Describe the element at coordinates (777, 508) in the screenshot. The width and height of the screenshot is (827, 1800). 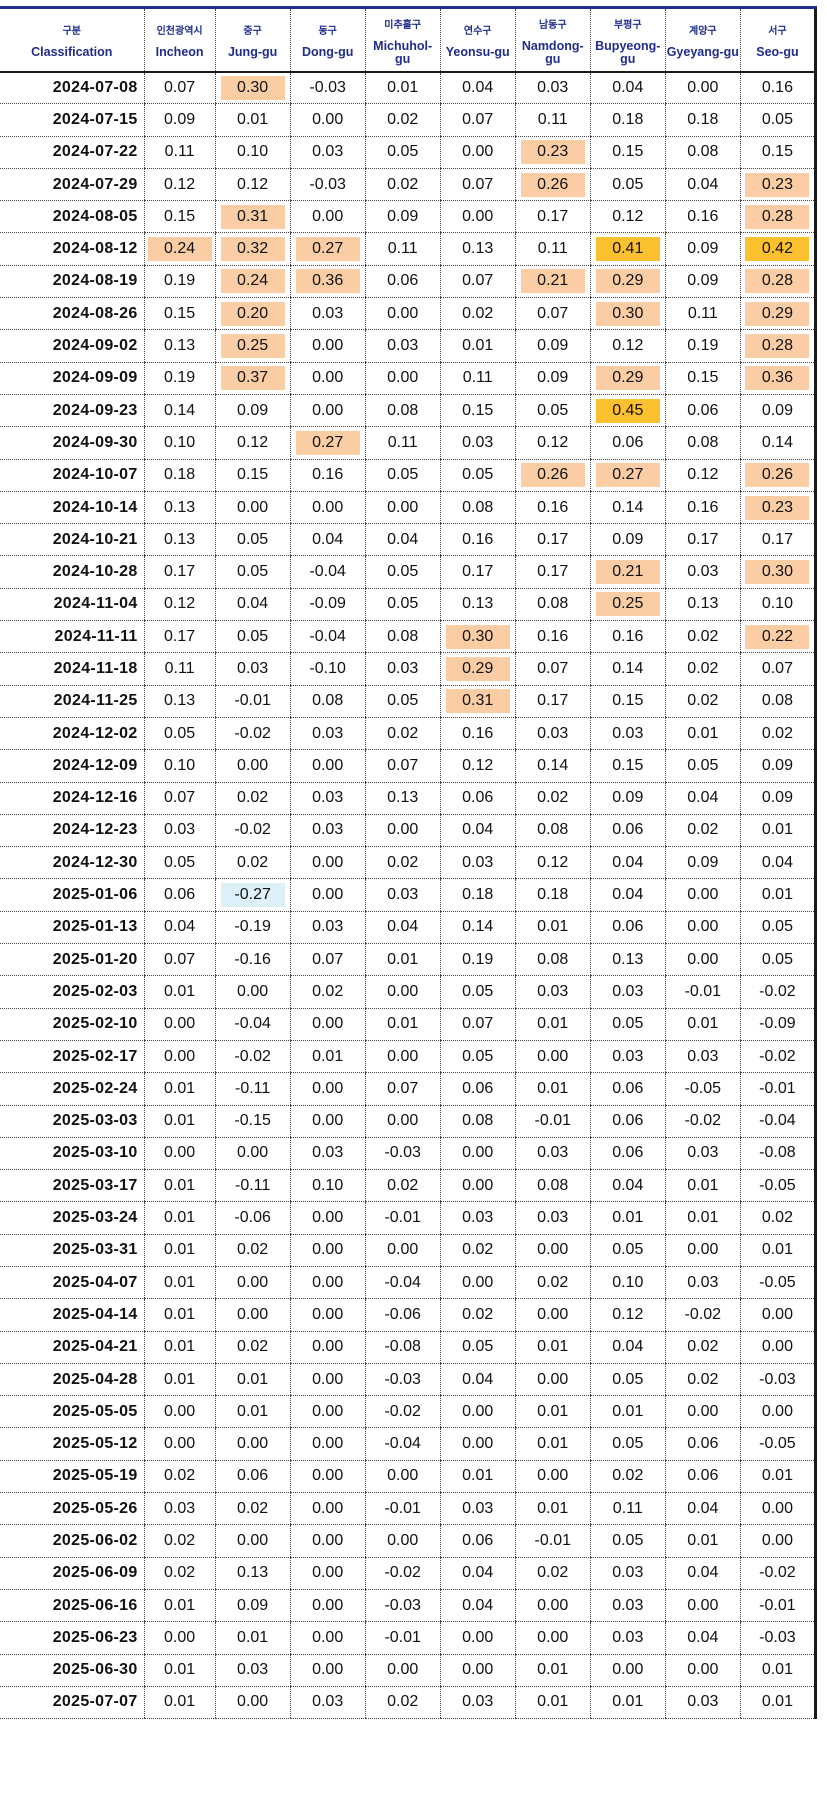
I see `value-cell: 0.23` at that location.